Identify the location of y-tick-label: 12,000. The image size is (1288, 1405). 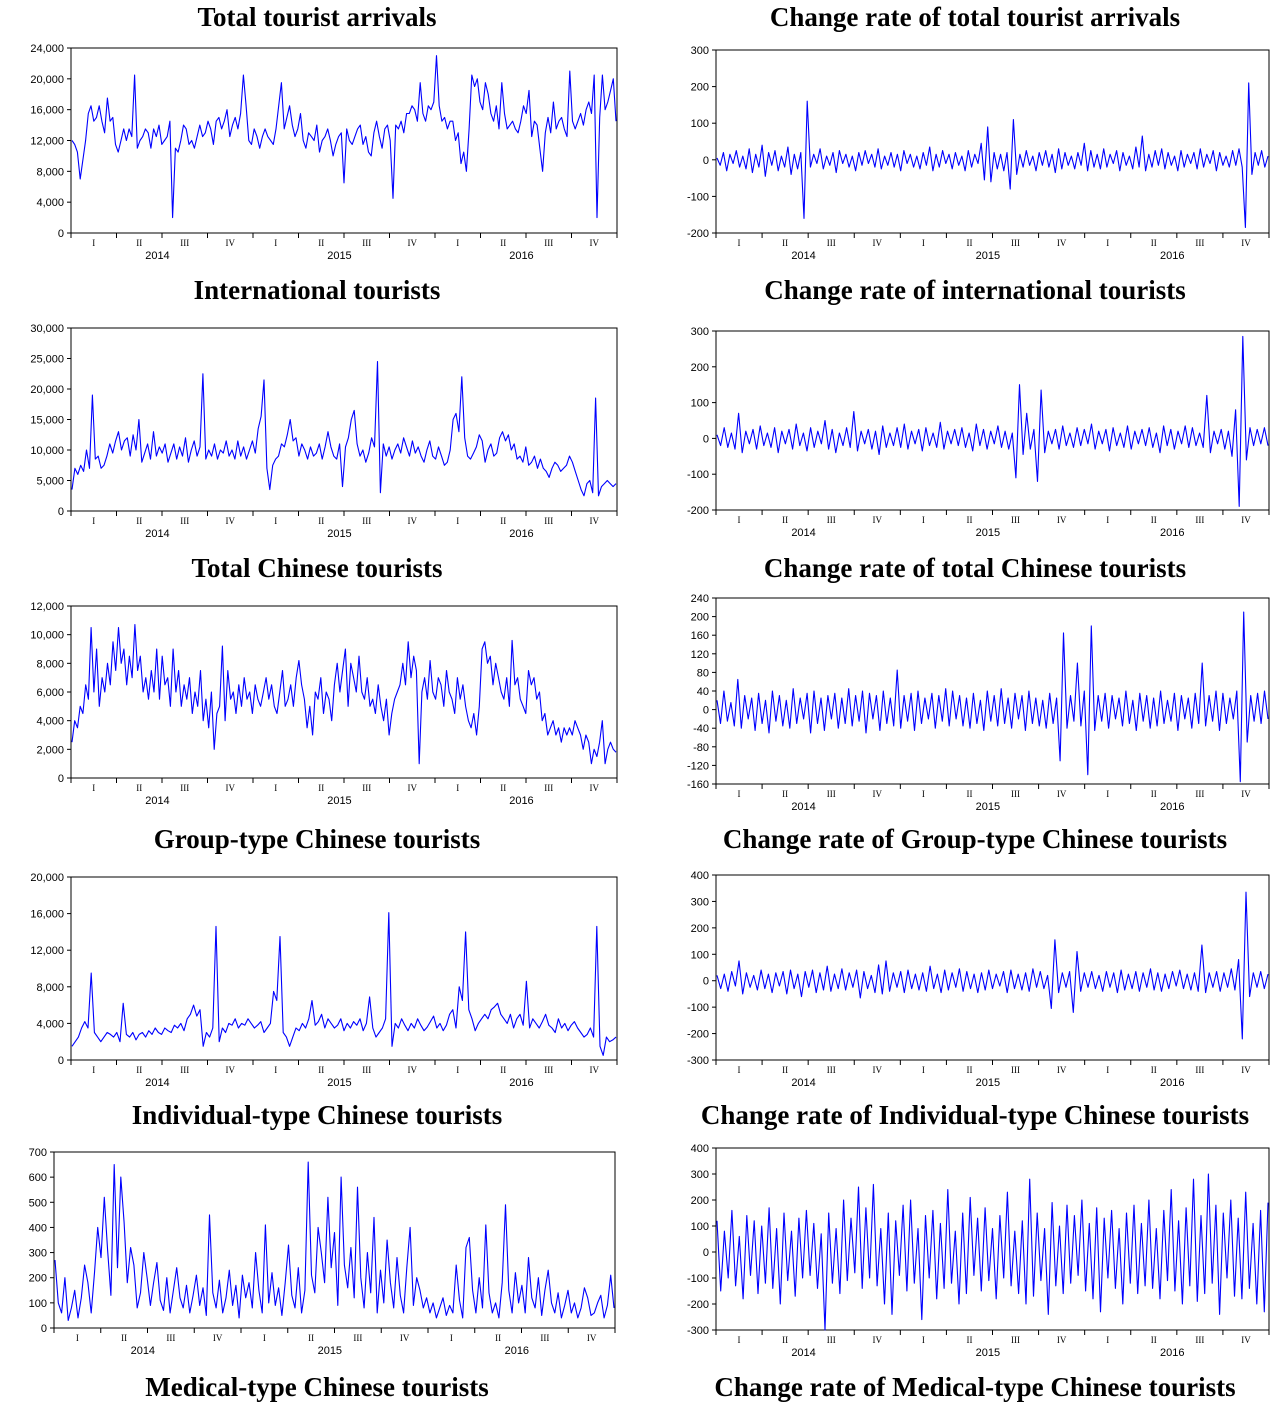
(47, 951).